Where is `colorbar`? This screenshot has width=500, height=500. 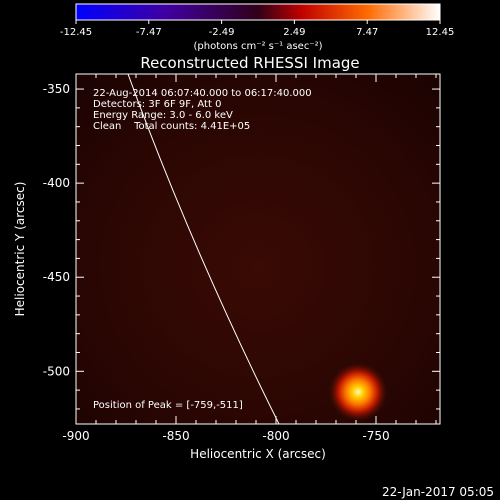
colorbar is located at coordinates (258, 12).